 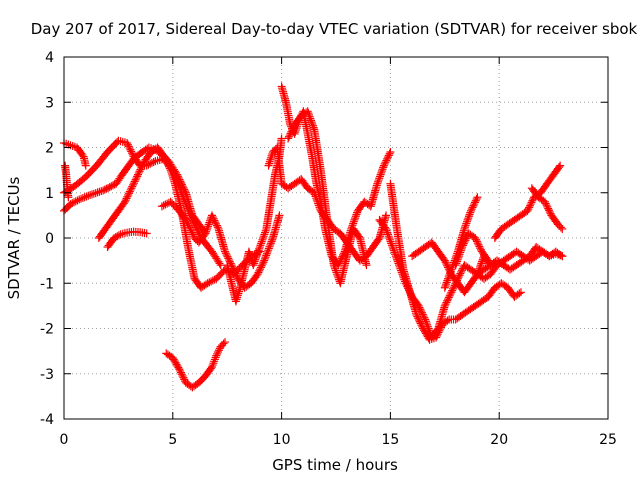 I want to click on series-track-k, so click(x=327, y=204).